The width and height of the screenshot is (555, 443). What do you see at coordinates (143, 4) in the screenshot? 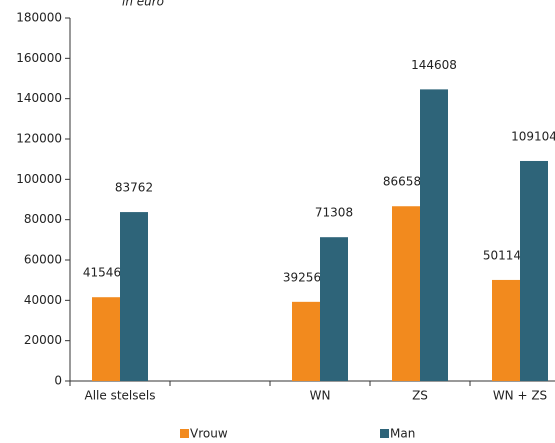
I see `chart-subtitle: in euro` at bounding box center [143, 4].